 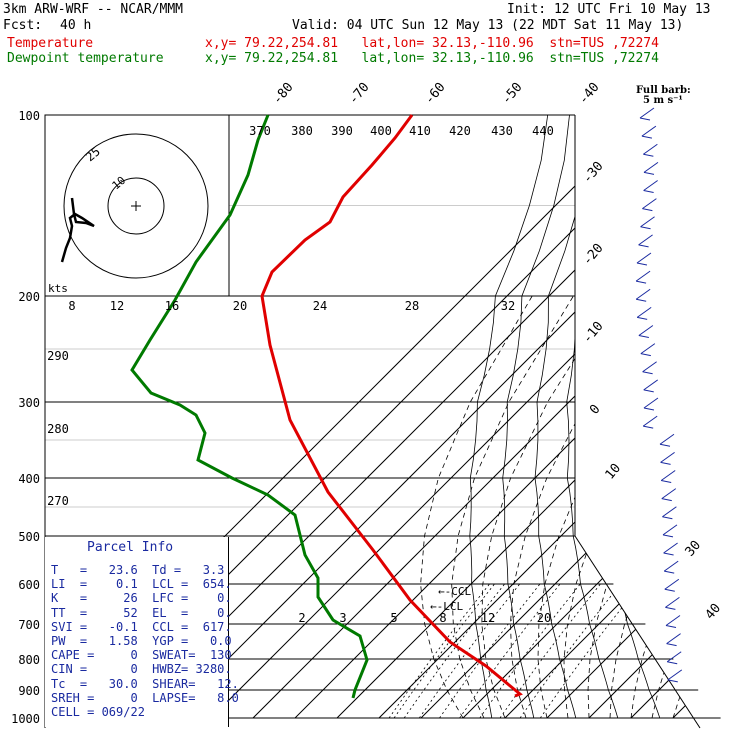 What do you see at coordinates (694, 549) in the screenshot?
I see `isotherm-label: 30` at bounding box center [694, 549].